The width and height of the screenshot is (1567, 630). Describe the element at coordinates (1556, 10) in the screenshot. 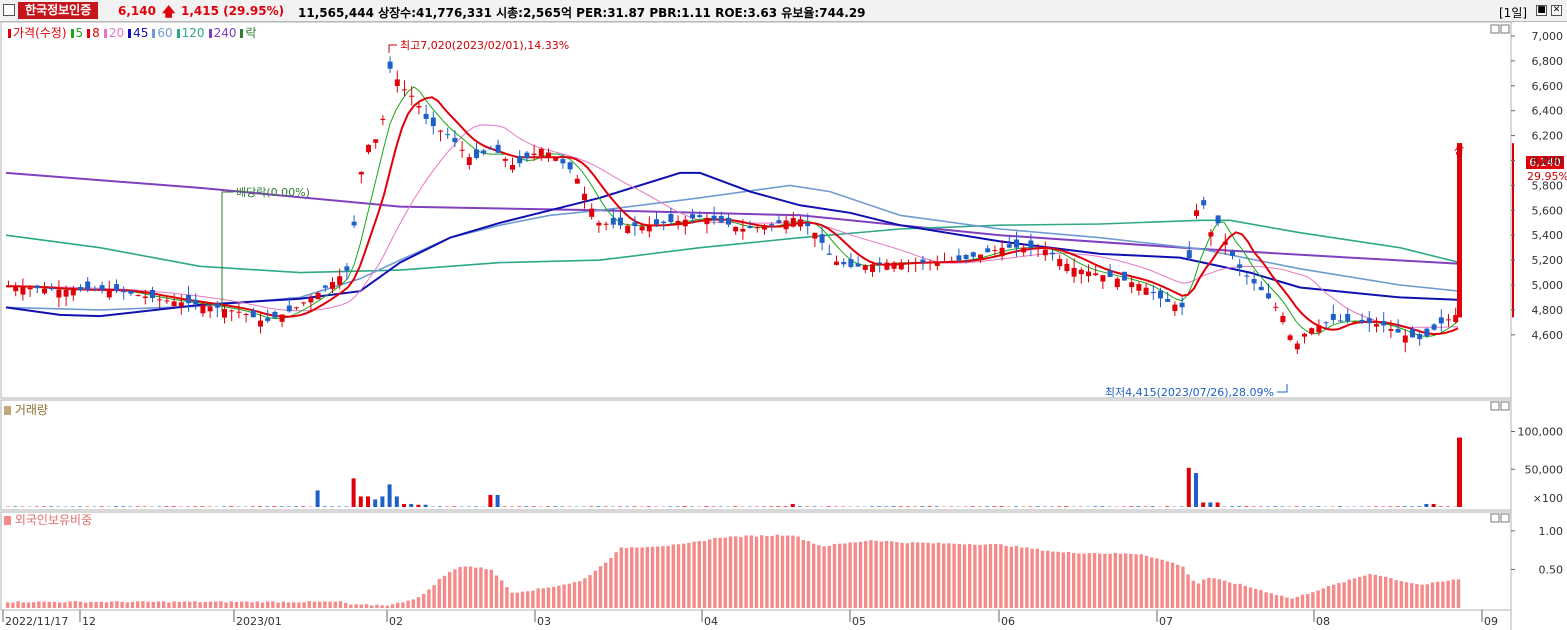

I see `close-icon: ✕` at that location.